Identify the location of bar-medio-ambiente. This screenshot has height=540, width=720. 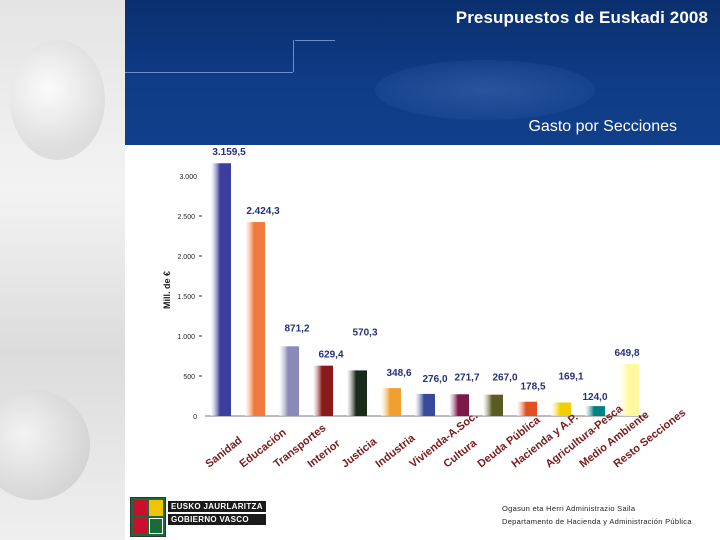
(595, 411).